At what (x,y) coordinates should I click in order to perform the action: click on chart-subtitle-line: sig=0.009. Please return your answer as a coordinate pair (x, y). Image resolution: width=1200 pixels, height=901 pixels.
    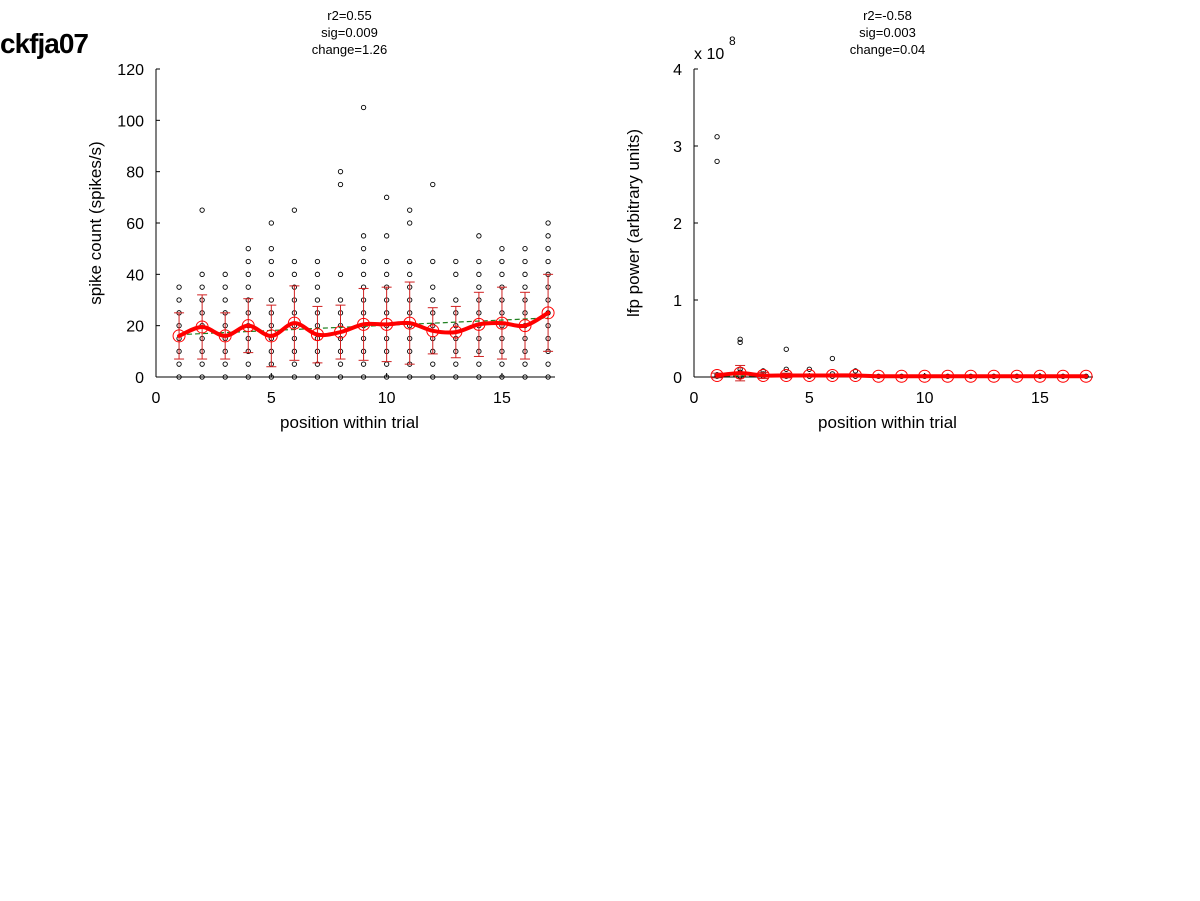
    Looking at the image, I should click on (349, 32).